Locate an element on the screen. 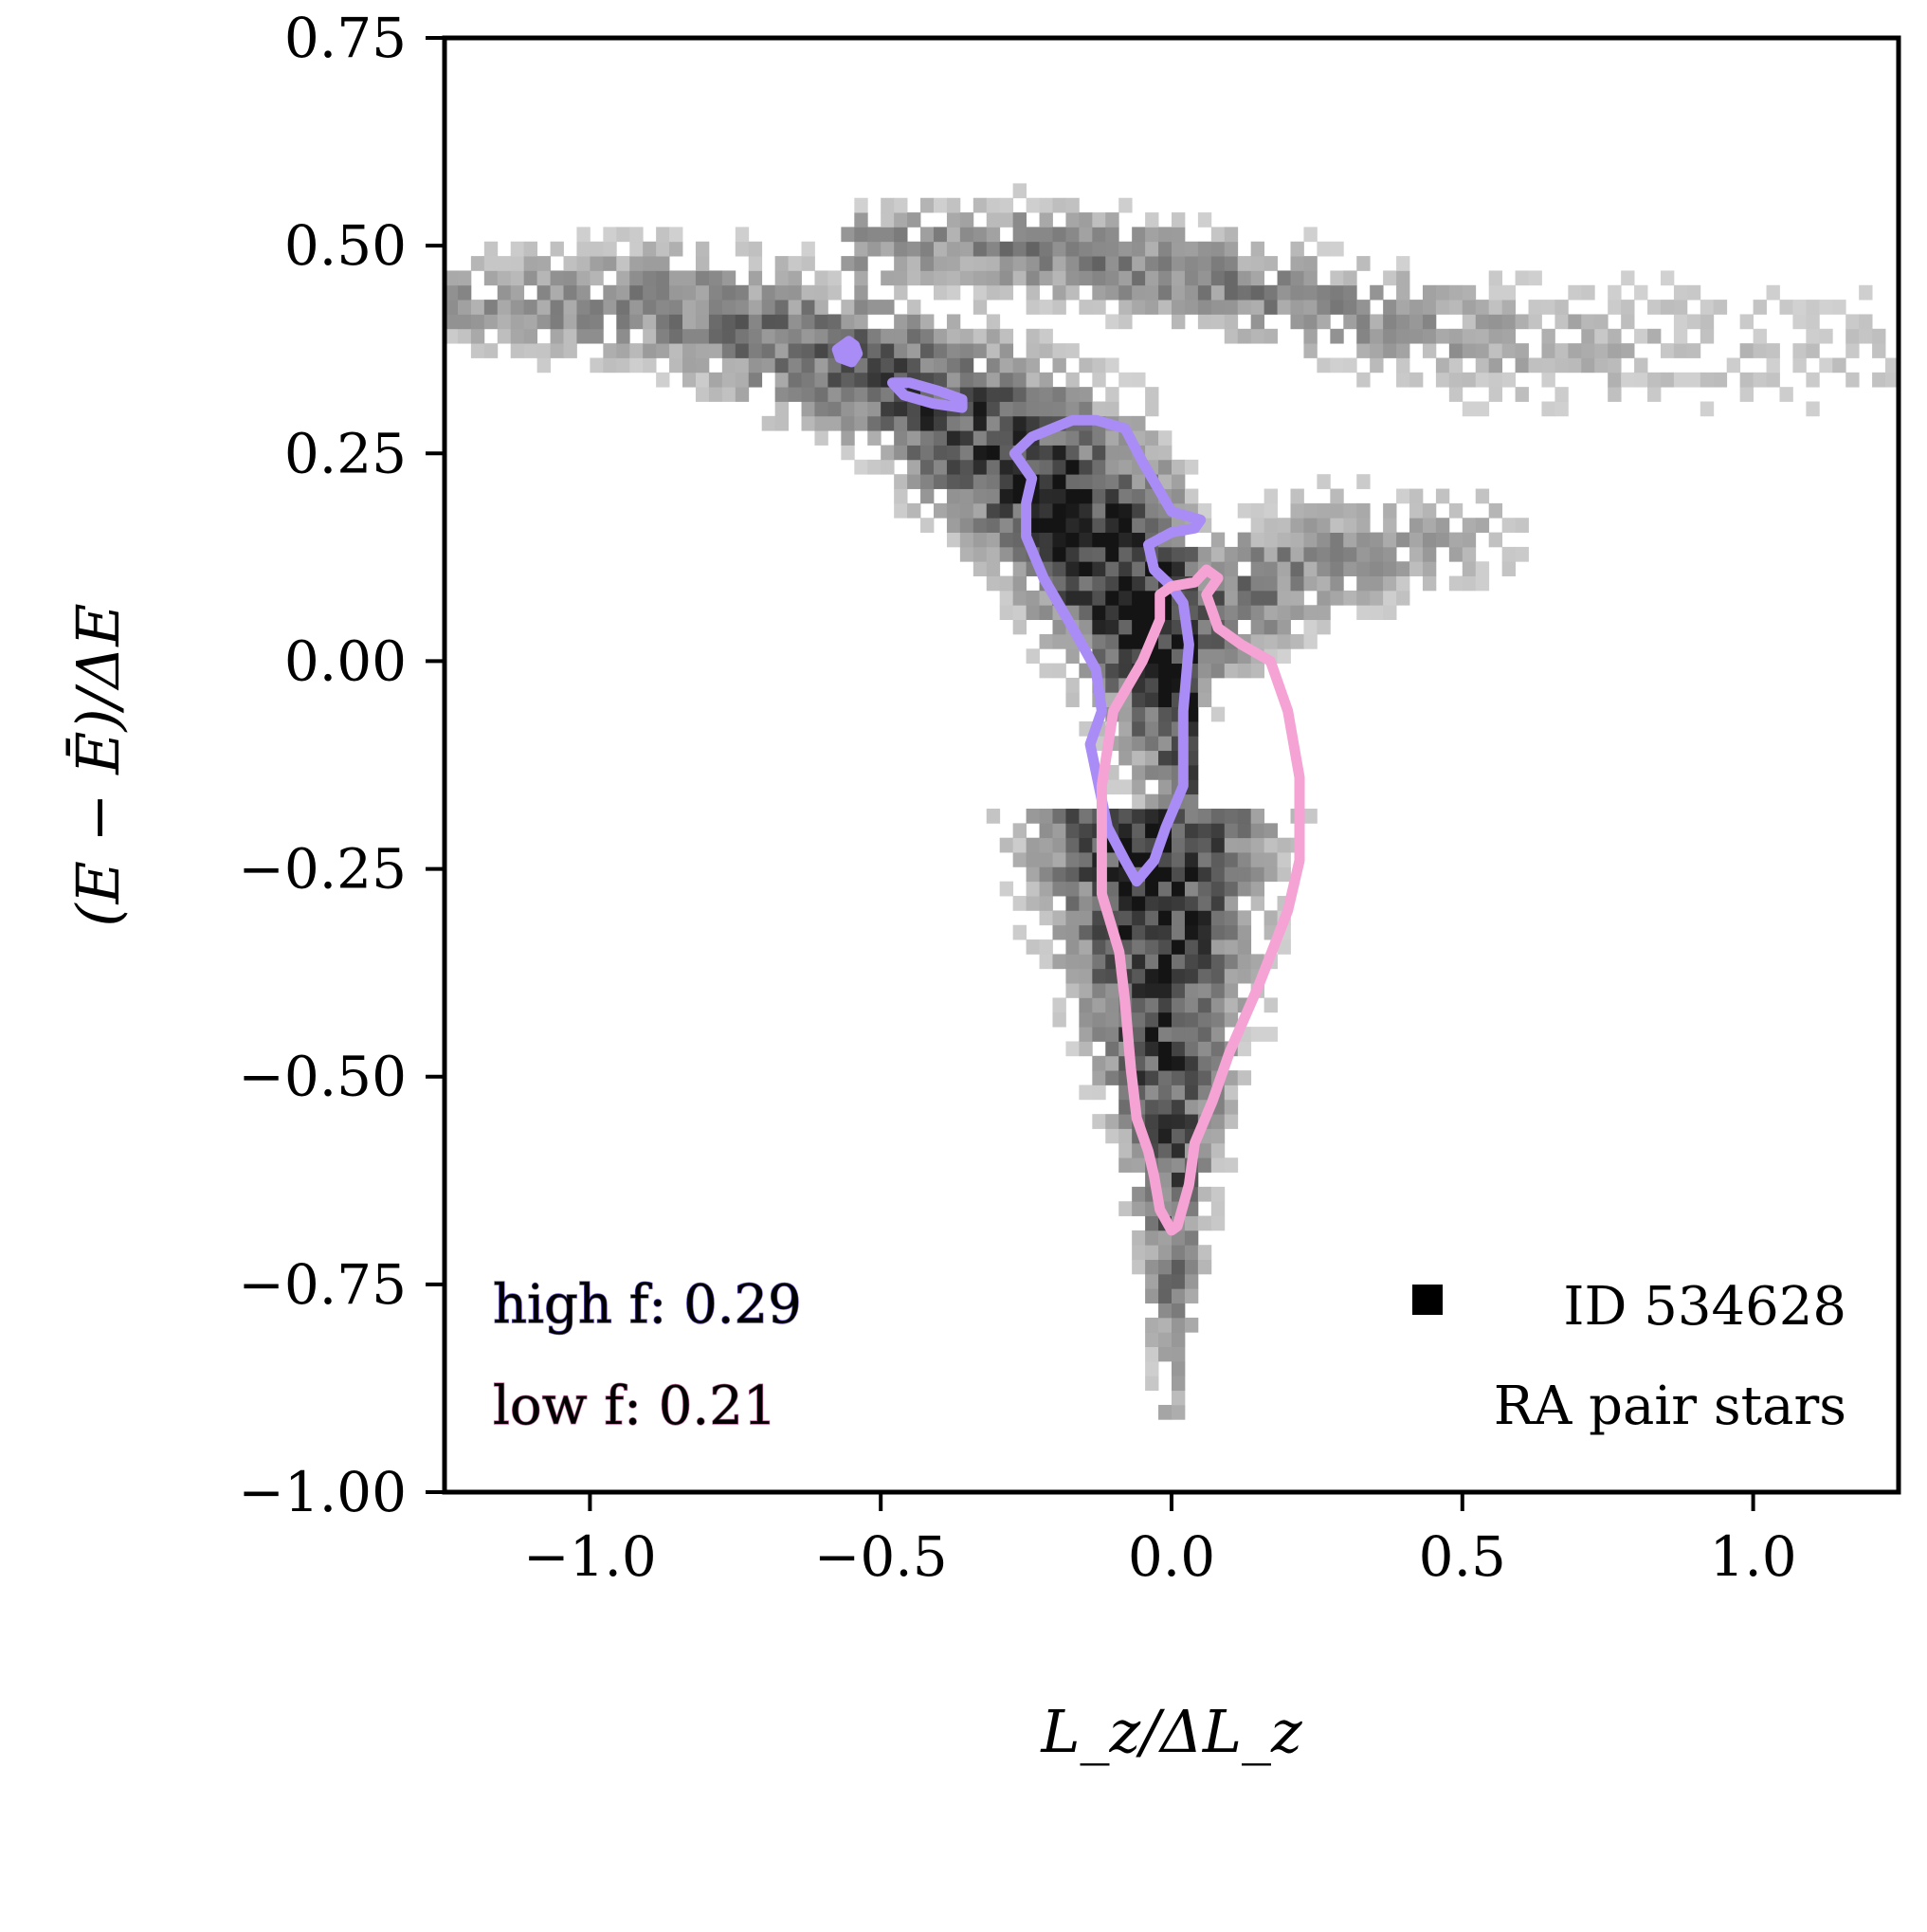 The width and height of the screenshot is (1927, 1932). legend-low-f: low f: 0.21 is located at coordinates (634, 1407).